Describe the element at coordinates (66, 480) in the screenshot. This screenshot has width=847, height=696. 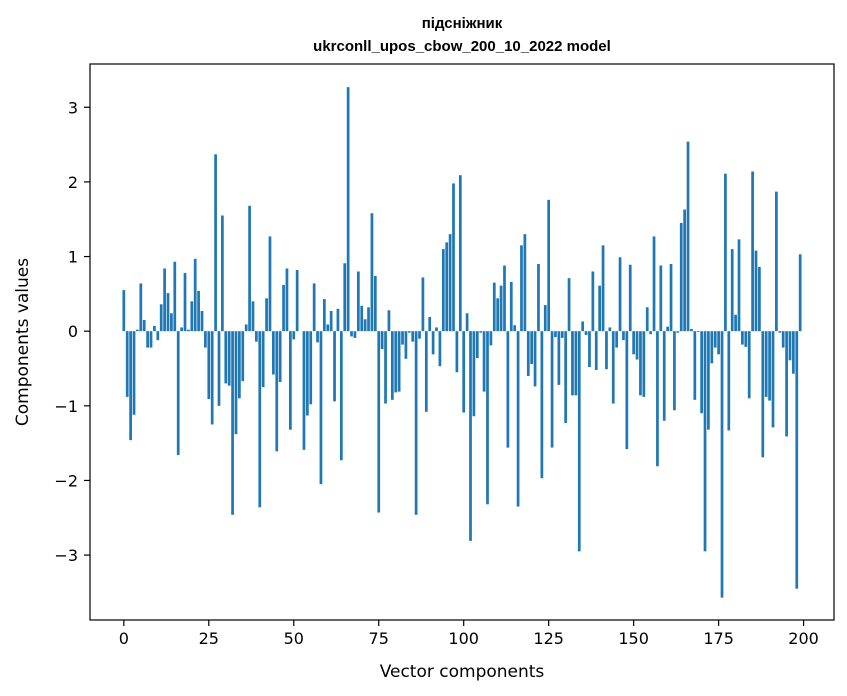
I see `y-tick-label--2: −2` at that location.